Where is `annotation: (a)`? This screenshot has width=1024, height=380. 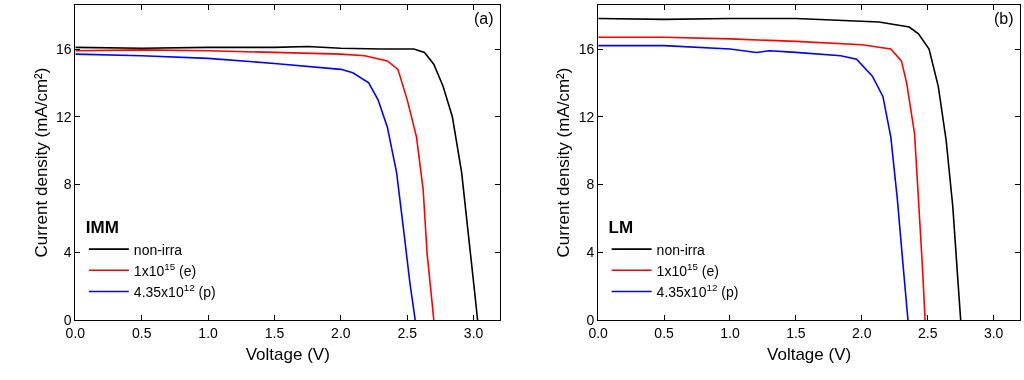
annotation: (a) is located at coordinates (484, 18).